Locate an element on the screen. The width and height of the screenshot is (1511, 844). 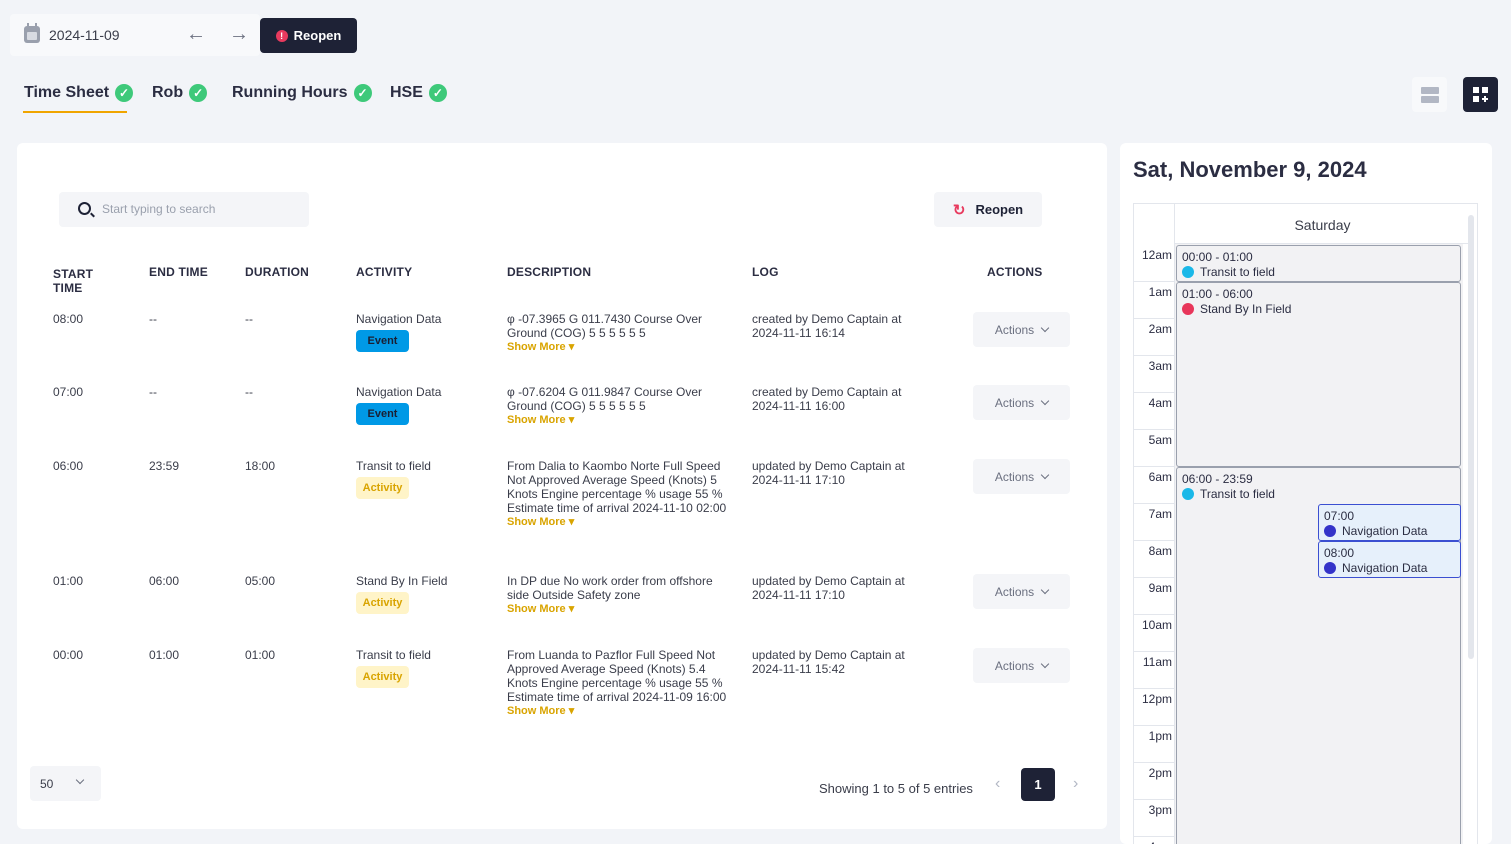
start-time: 08:00 is located at coordinates (68, 319).